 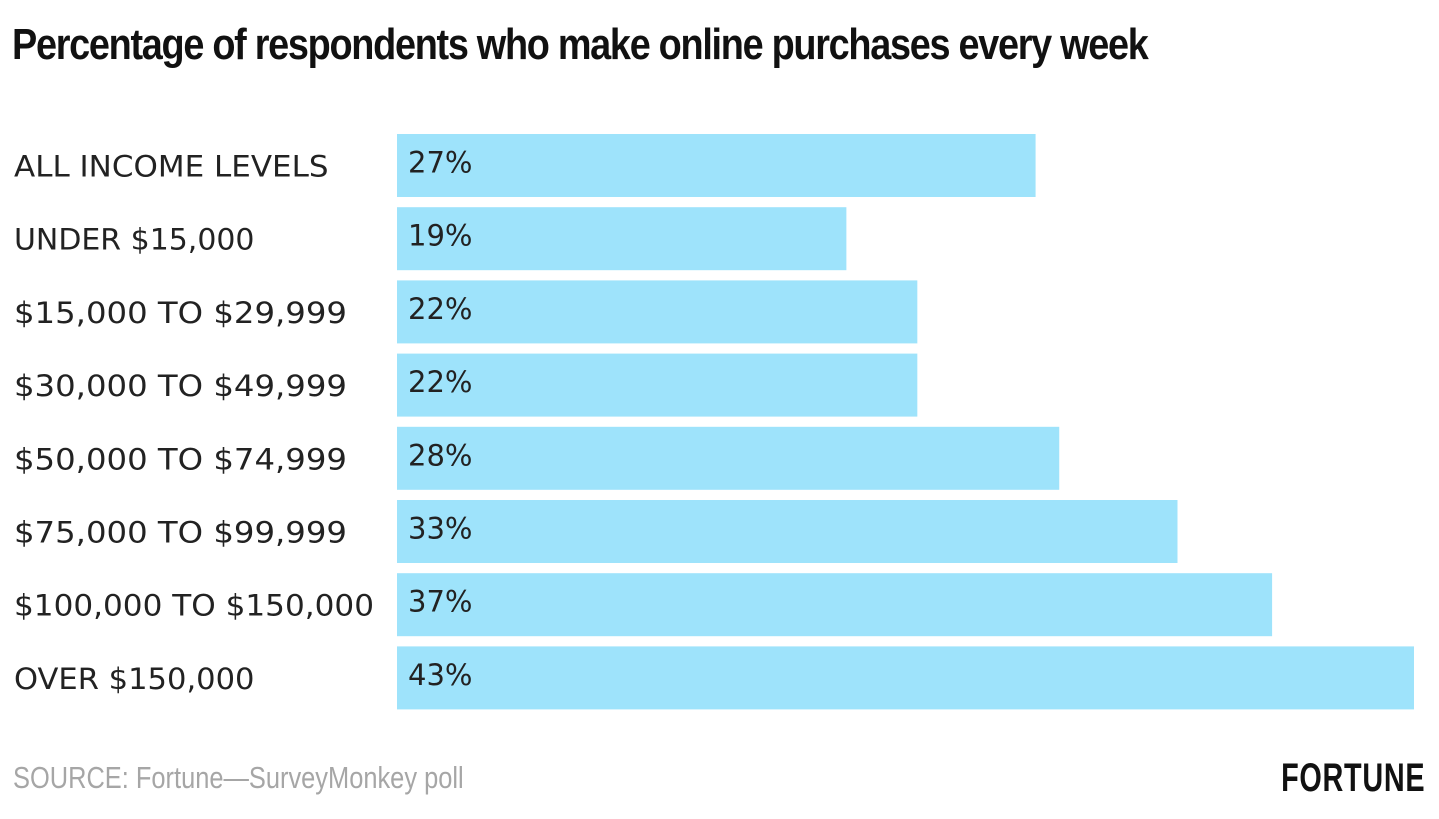 I want to click on value-label: 33%, so click(x=440, y=529).